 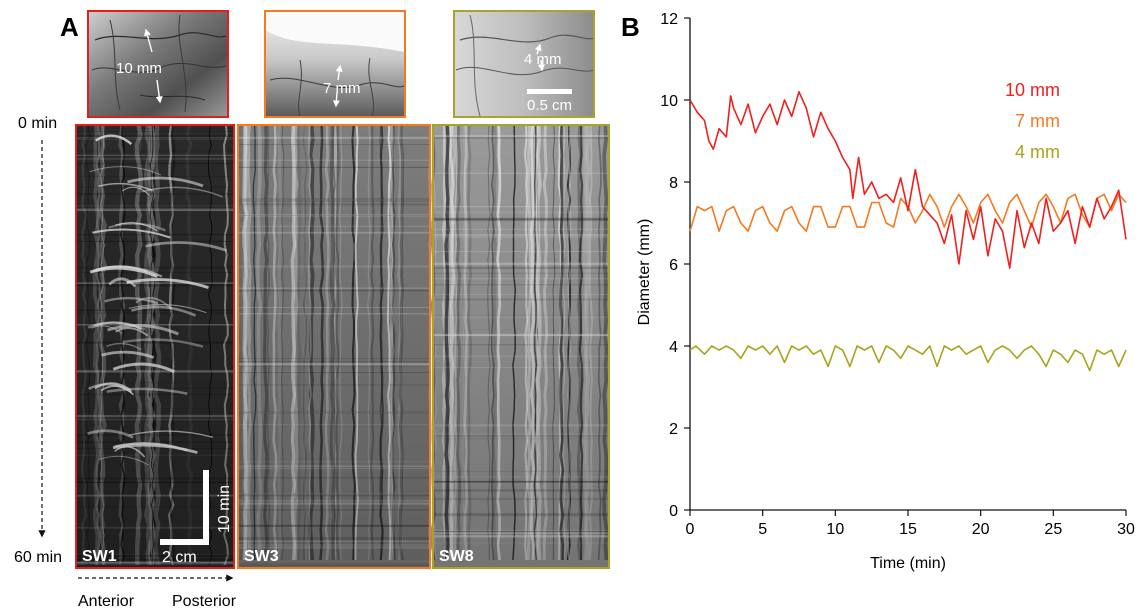 I want to click on series-line-10-mm, so click(x=908, y=180).